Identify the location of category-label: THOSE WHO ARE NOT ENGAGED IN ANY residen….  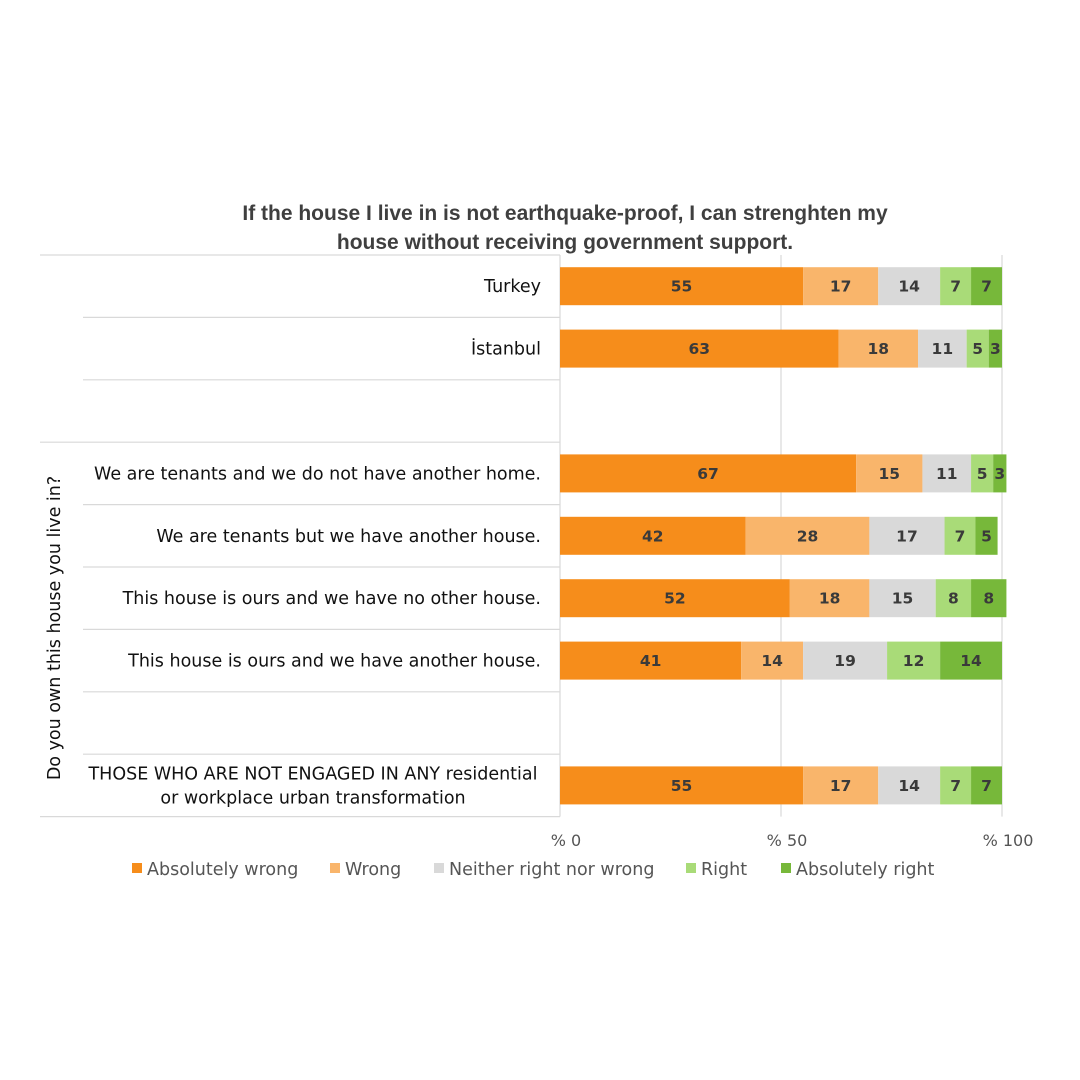
(312, 774).